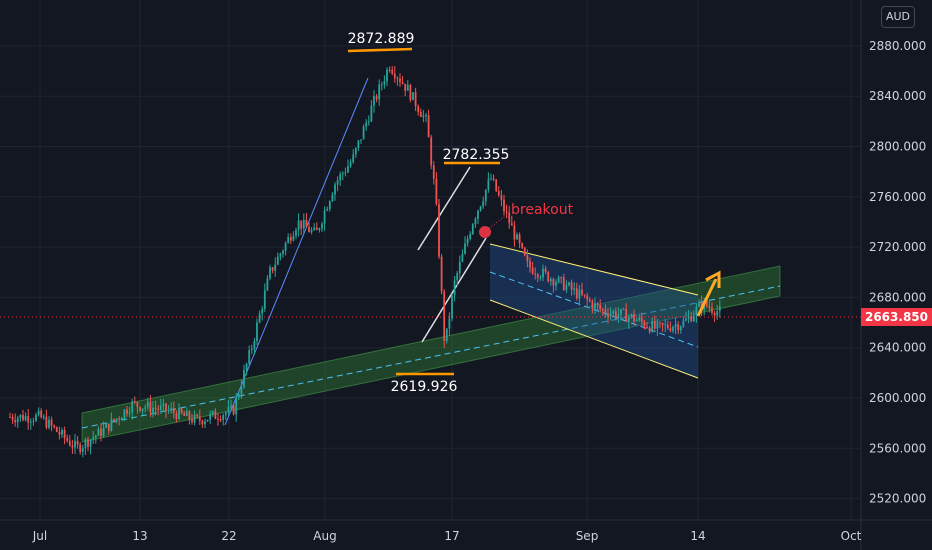 This screenshot has width=932, height=550. What do you see at coordinates (466, 531) in the screenshot?
I see `time-axis: Jul 13 22 Aug 17 Sep 14 Oct` at bounding box center [466, 531].